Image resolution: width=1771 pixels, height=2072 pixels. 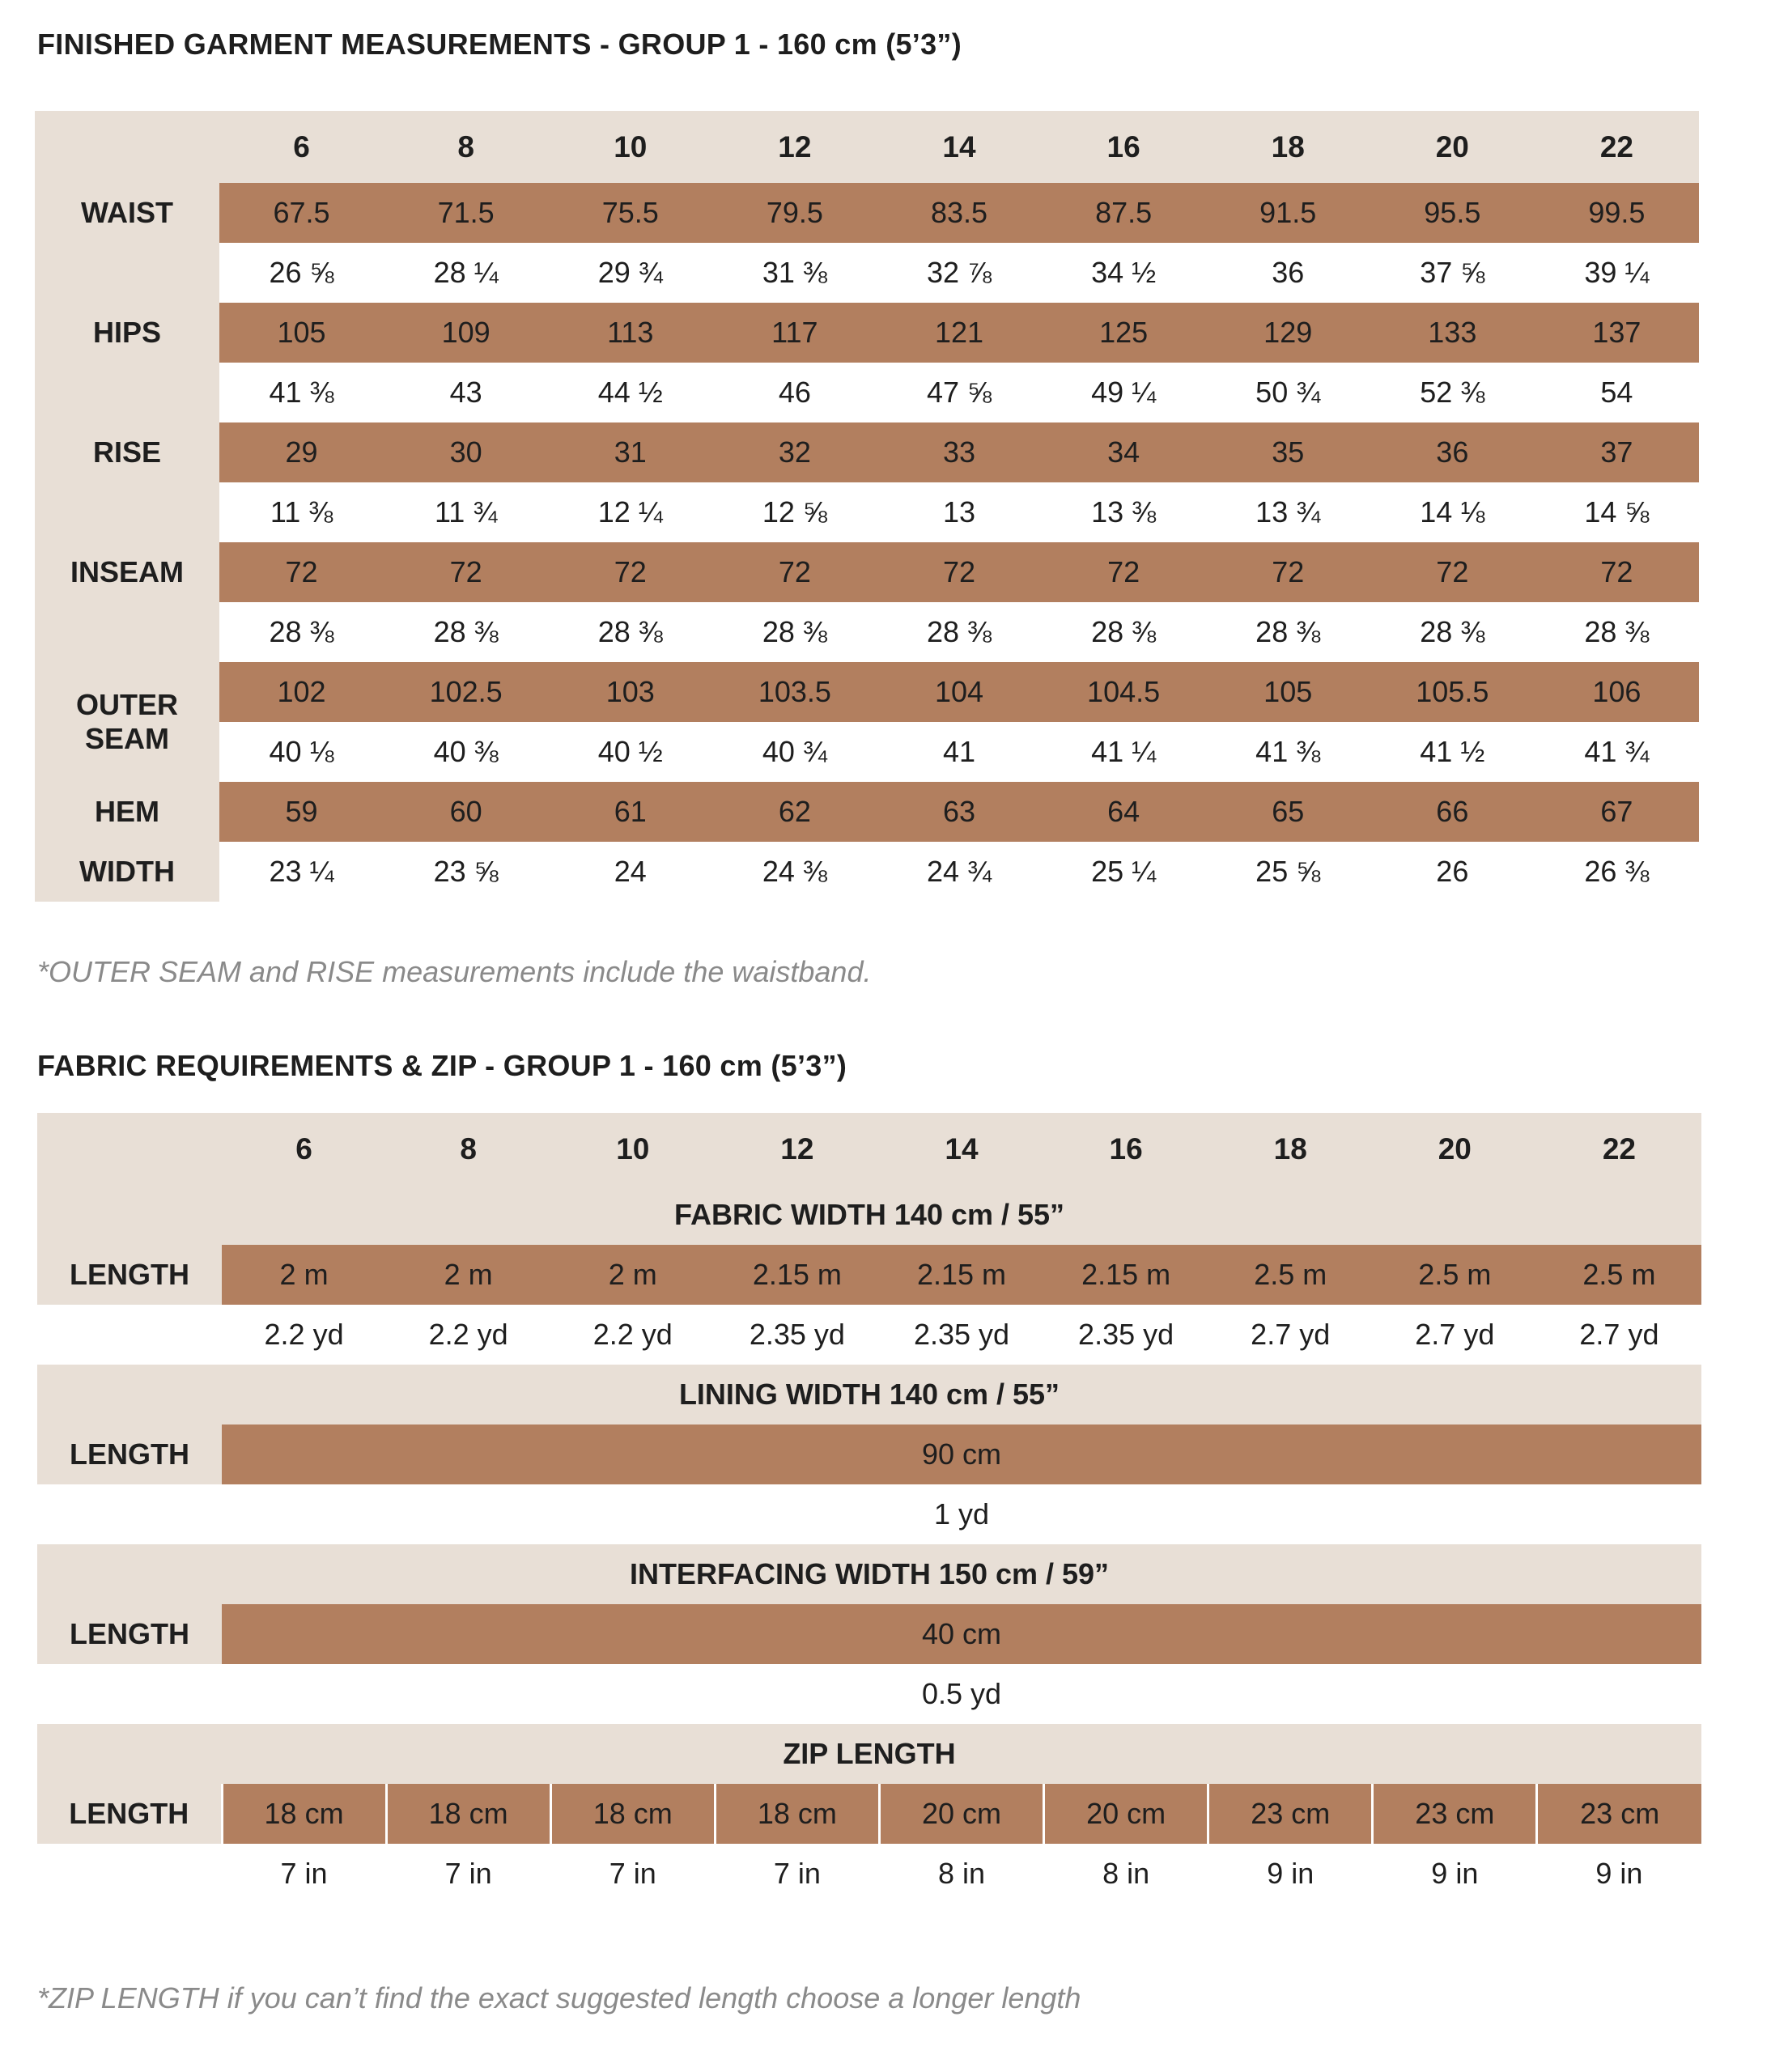 I want to click on section-header-row: INTERFACING WIDTH 150 cm / 59”, so click(x=869, y=1574).